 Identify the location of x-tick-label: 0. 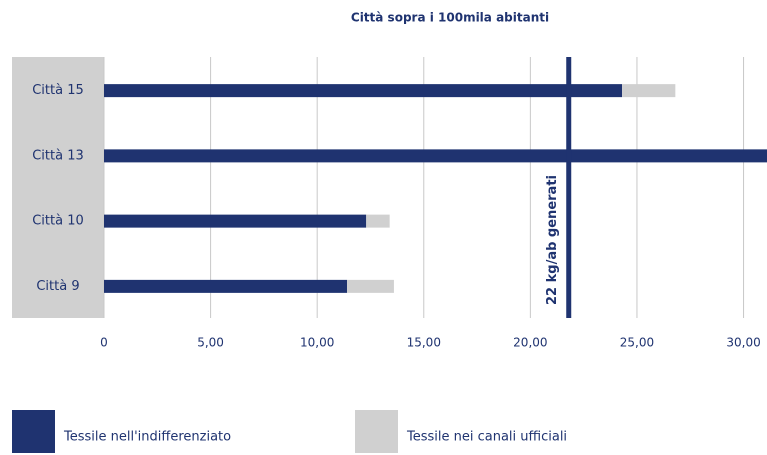
(104, 343).